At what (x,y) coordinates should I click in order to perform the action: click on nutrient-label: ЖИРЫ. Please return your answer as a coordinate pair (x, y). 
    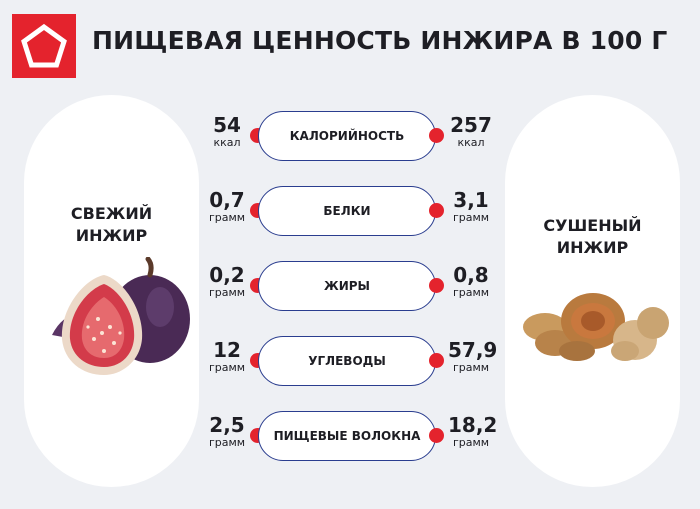
    Looking at the image, I should click on (347, 286).